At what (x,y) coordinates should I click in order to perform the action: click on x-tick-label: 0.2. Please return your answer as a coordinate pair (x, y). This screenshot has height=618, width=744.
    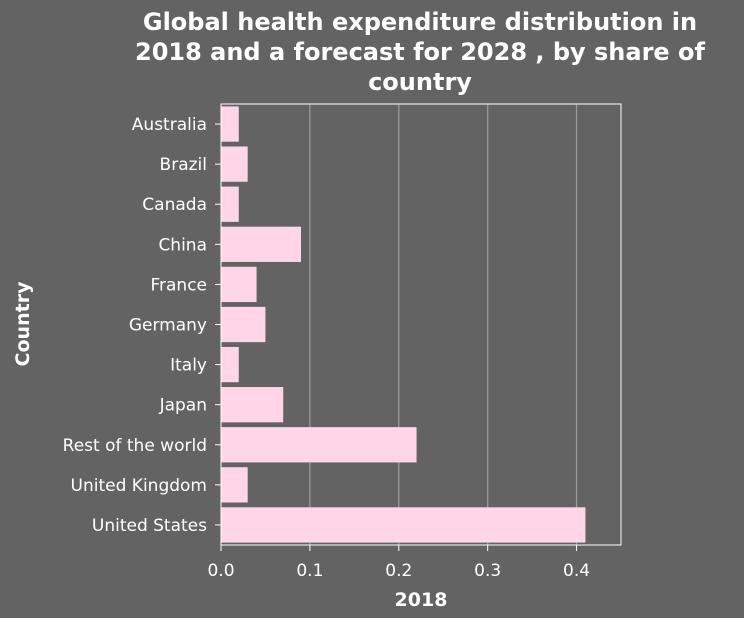
    Looking at the image, I should click on (398, 571).